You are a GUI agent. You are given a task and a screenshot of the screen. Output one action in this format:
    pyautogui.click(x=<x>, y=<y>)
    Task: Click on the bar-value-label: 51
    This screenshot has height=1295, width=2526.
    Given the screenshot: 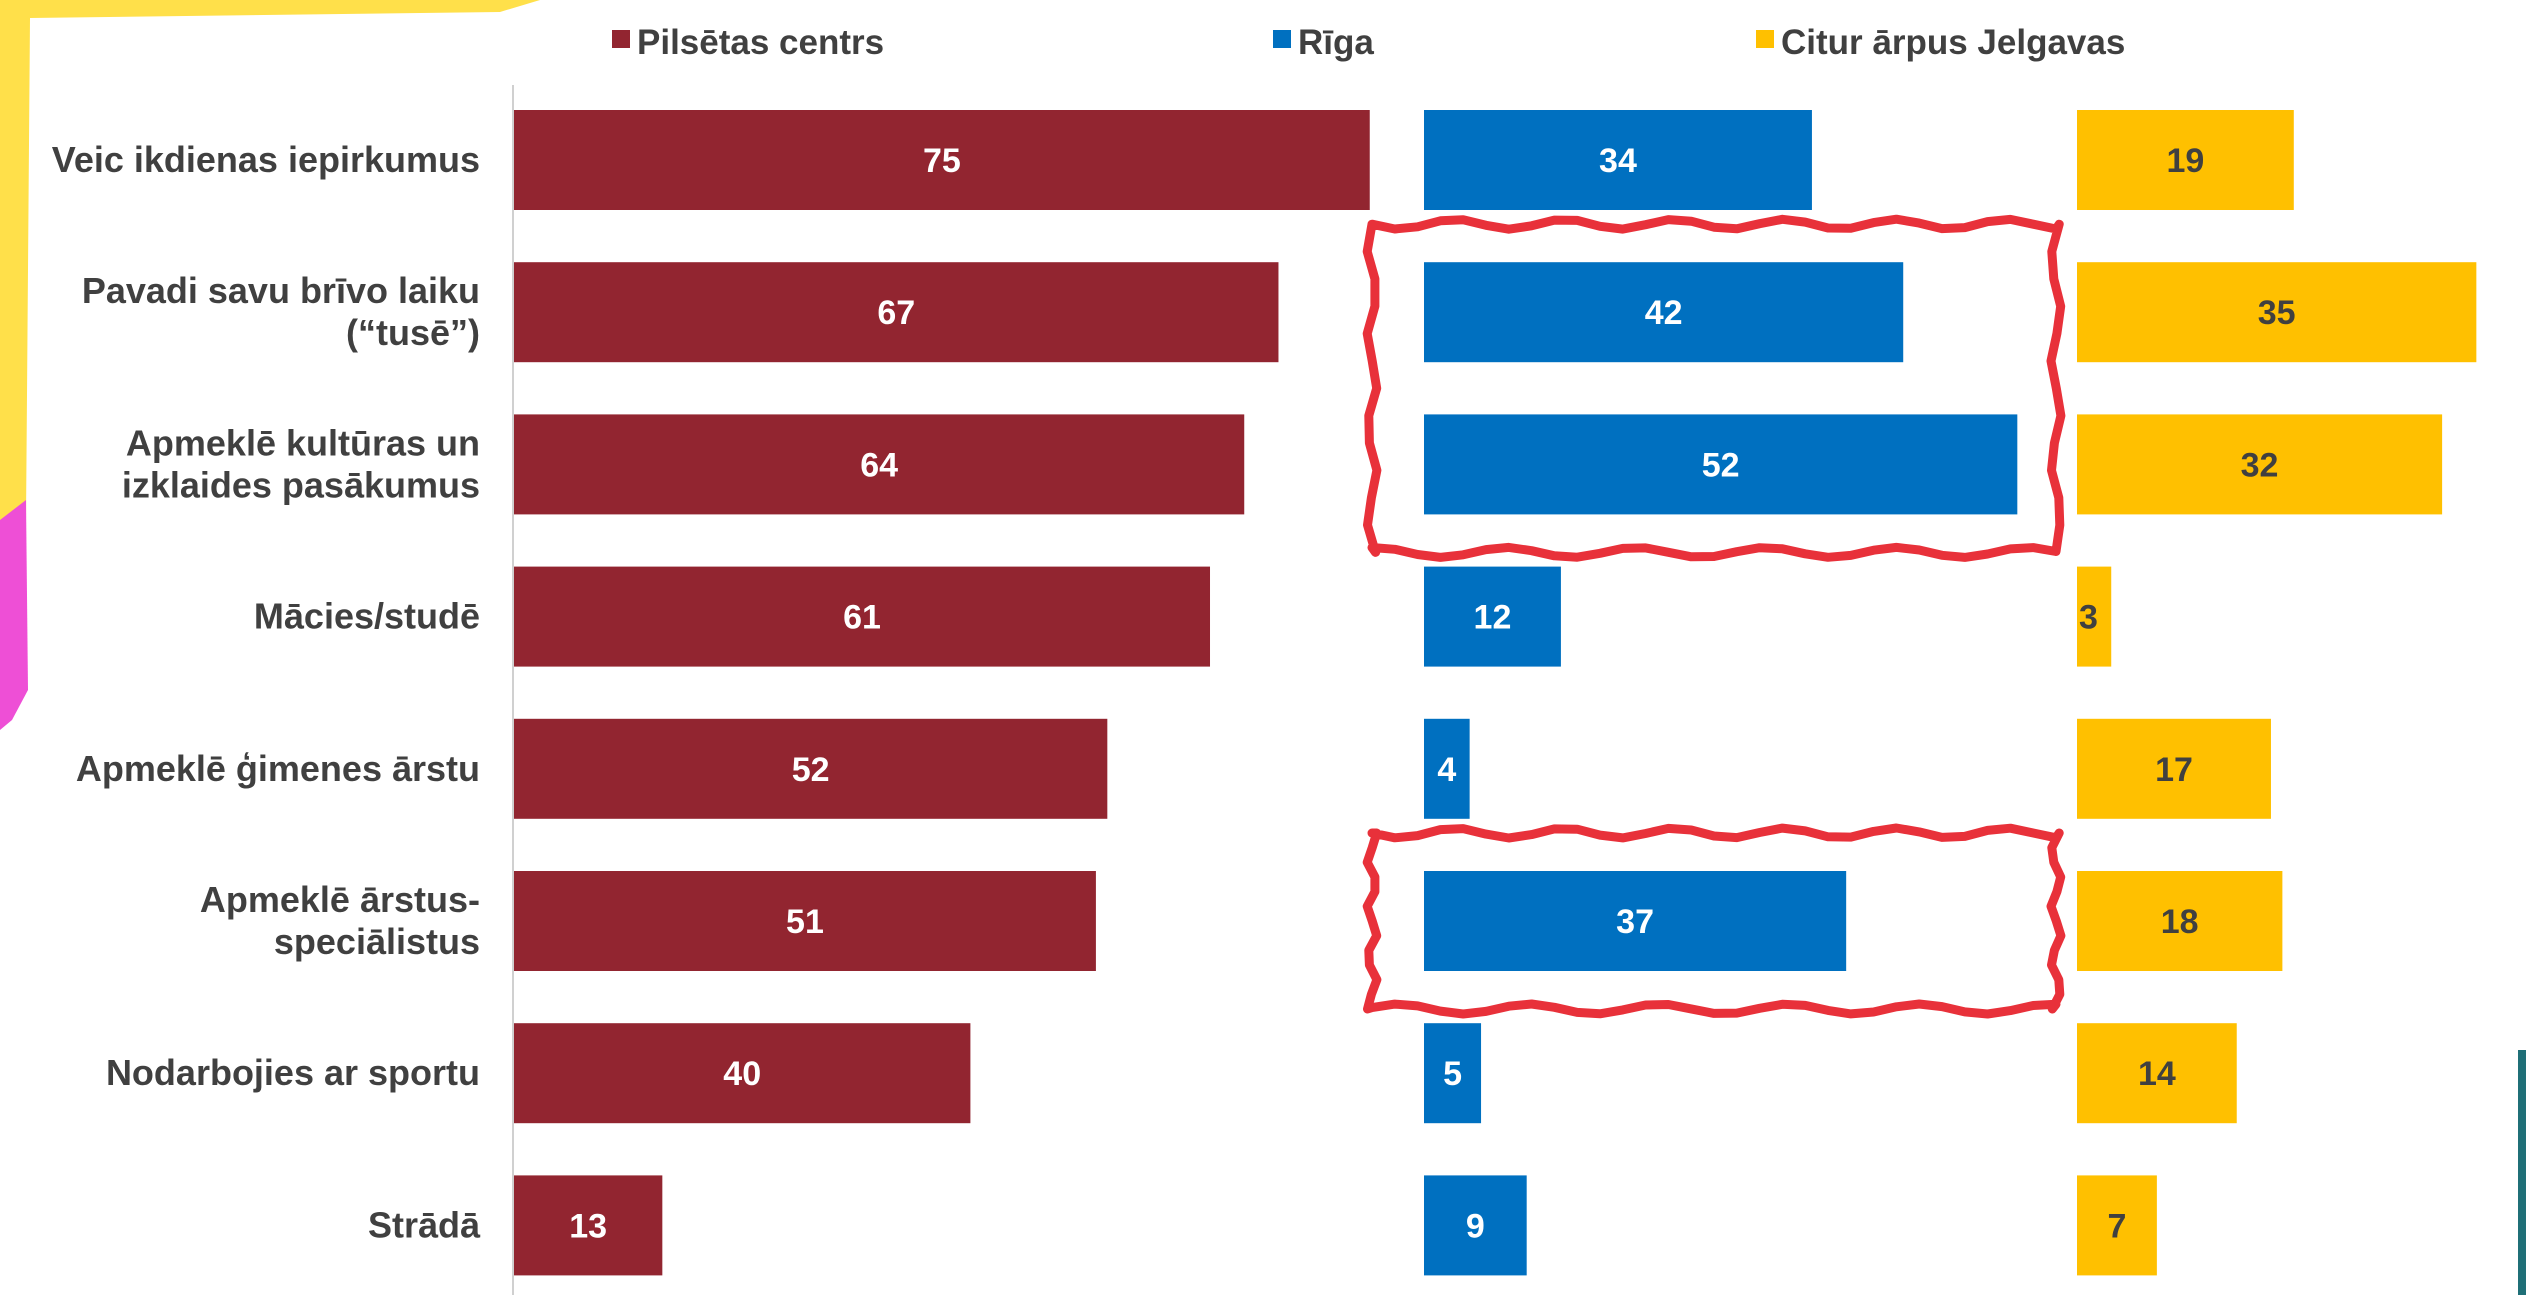 What is the action you would take?
    pyautogui.click(x=805, y=922)
    